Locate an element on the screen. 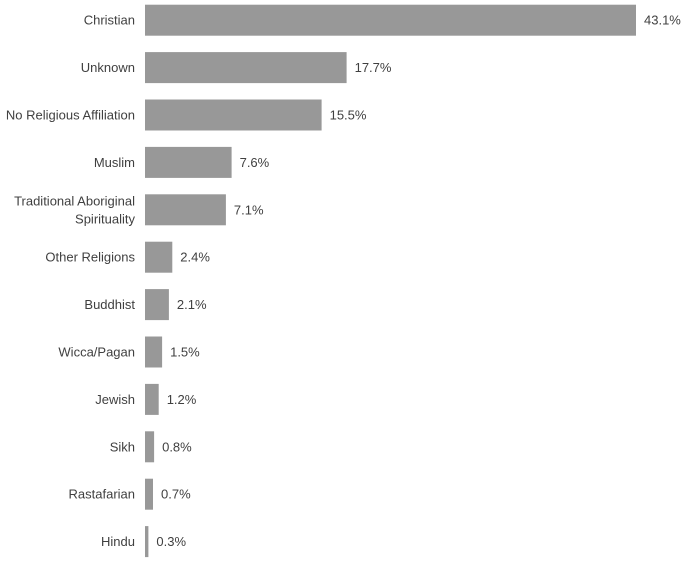 The width and height of the screenshot is (700, 564). category-label-line: Spirituality is located at coordinates (105, 218).